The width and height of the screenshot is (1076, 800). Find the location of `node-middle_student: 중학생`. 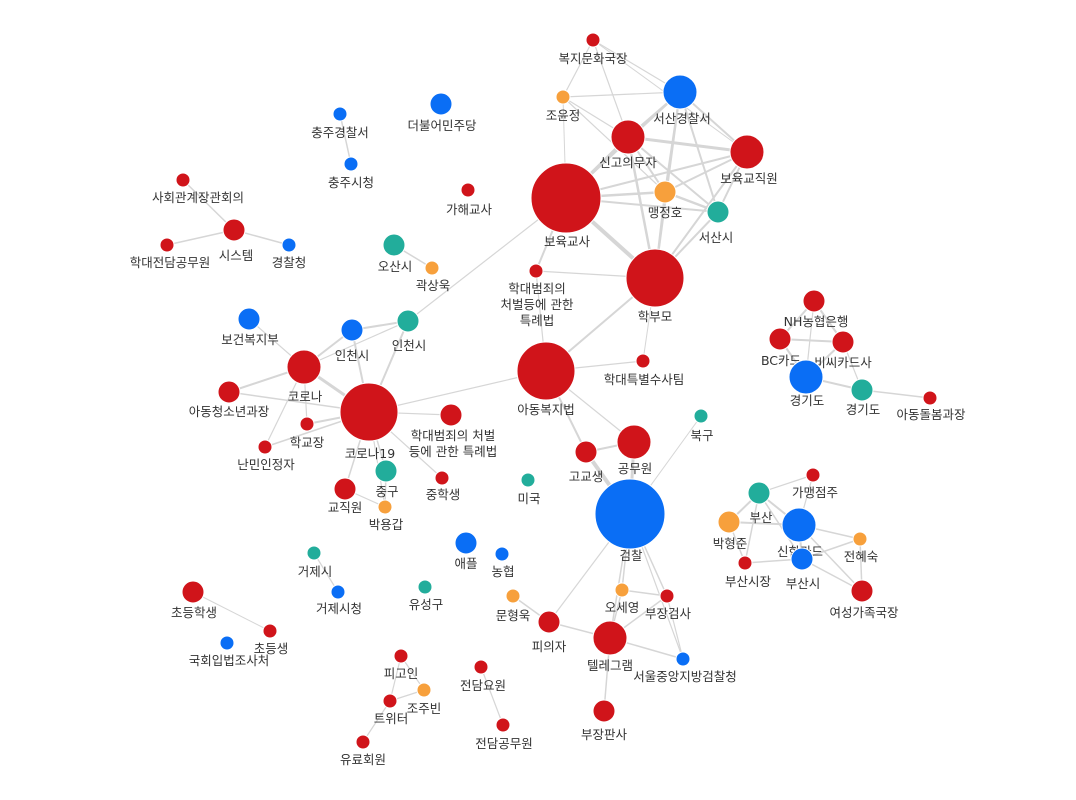

node-middle_student: 중학생 is located at coordinates (443, 486).